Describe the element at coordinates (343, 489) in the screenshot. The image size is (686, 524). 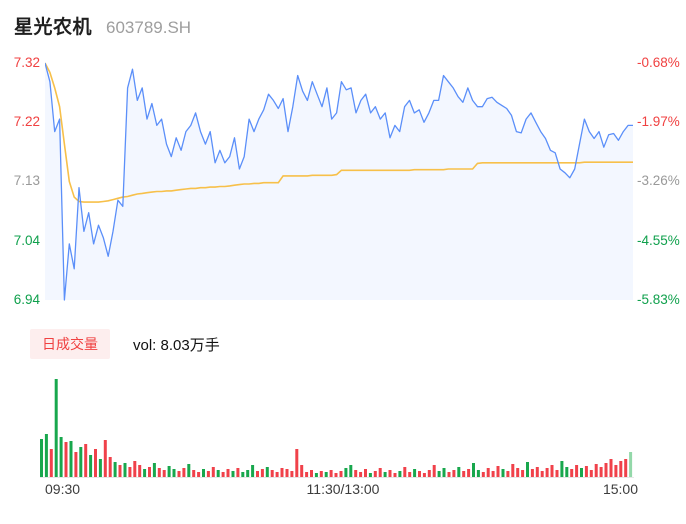
I see `x-label-midday: 11:30/13:00` at that location.